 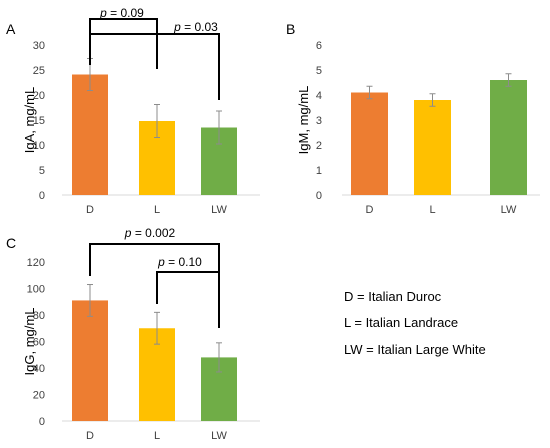 What do you see at coordinates (319, 96) in the screenshot?
I see `panel-b-ytick-label: 4` at bounding box center [319, 96].